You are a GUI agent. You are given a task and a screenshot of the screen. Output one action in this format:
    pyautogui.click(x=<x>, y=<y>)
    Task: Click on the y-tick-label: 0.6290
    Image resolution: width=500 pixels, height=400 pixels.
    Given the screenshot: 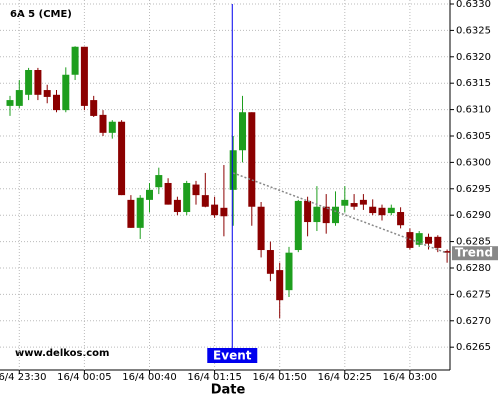 What is the action you would take?
    pyautogui.click(x=473, y=215)
    